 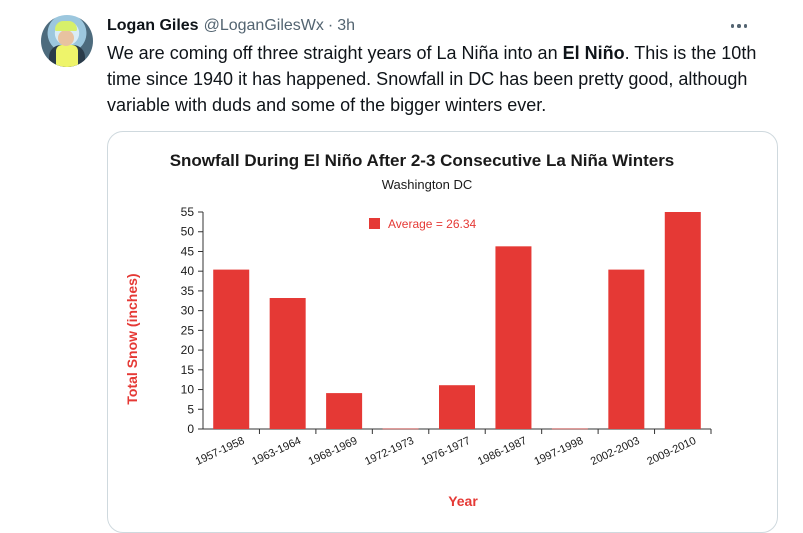 I want to click on y-tick-label: 10, so click(x=188, y=390).